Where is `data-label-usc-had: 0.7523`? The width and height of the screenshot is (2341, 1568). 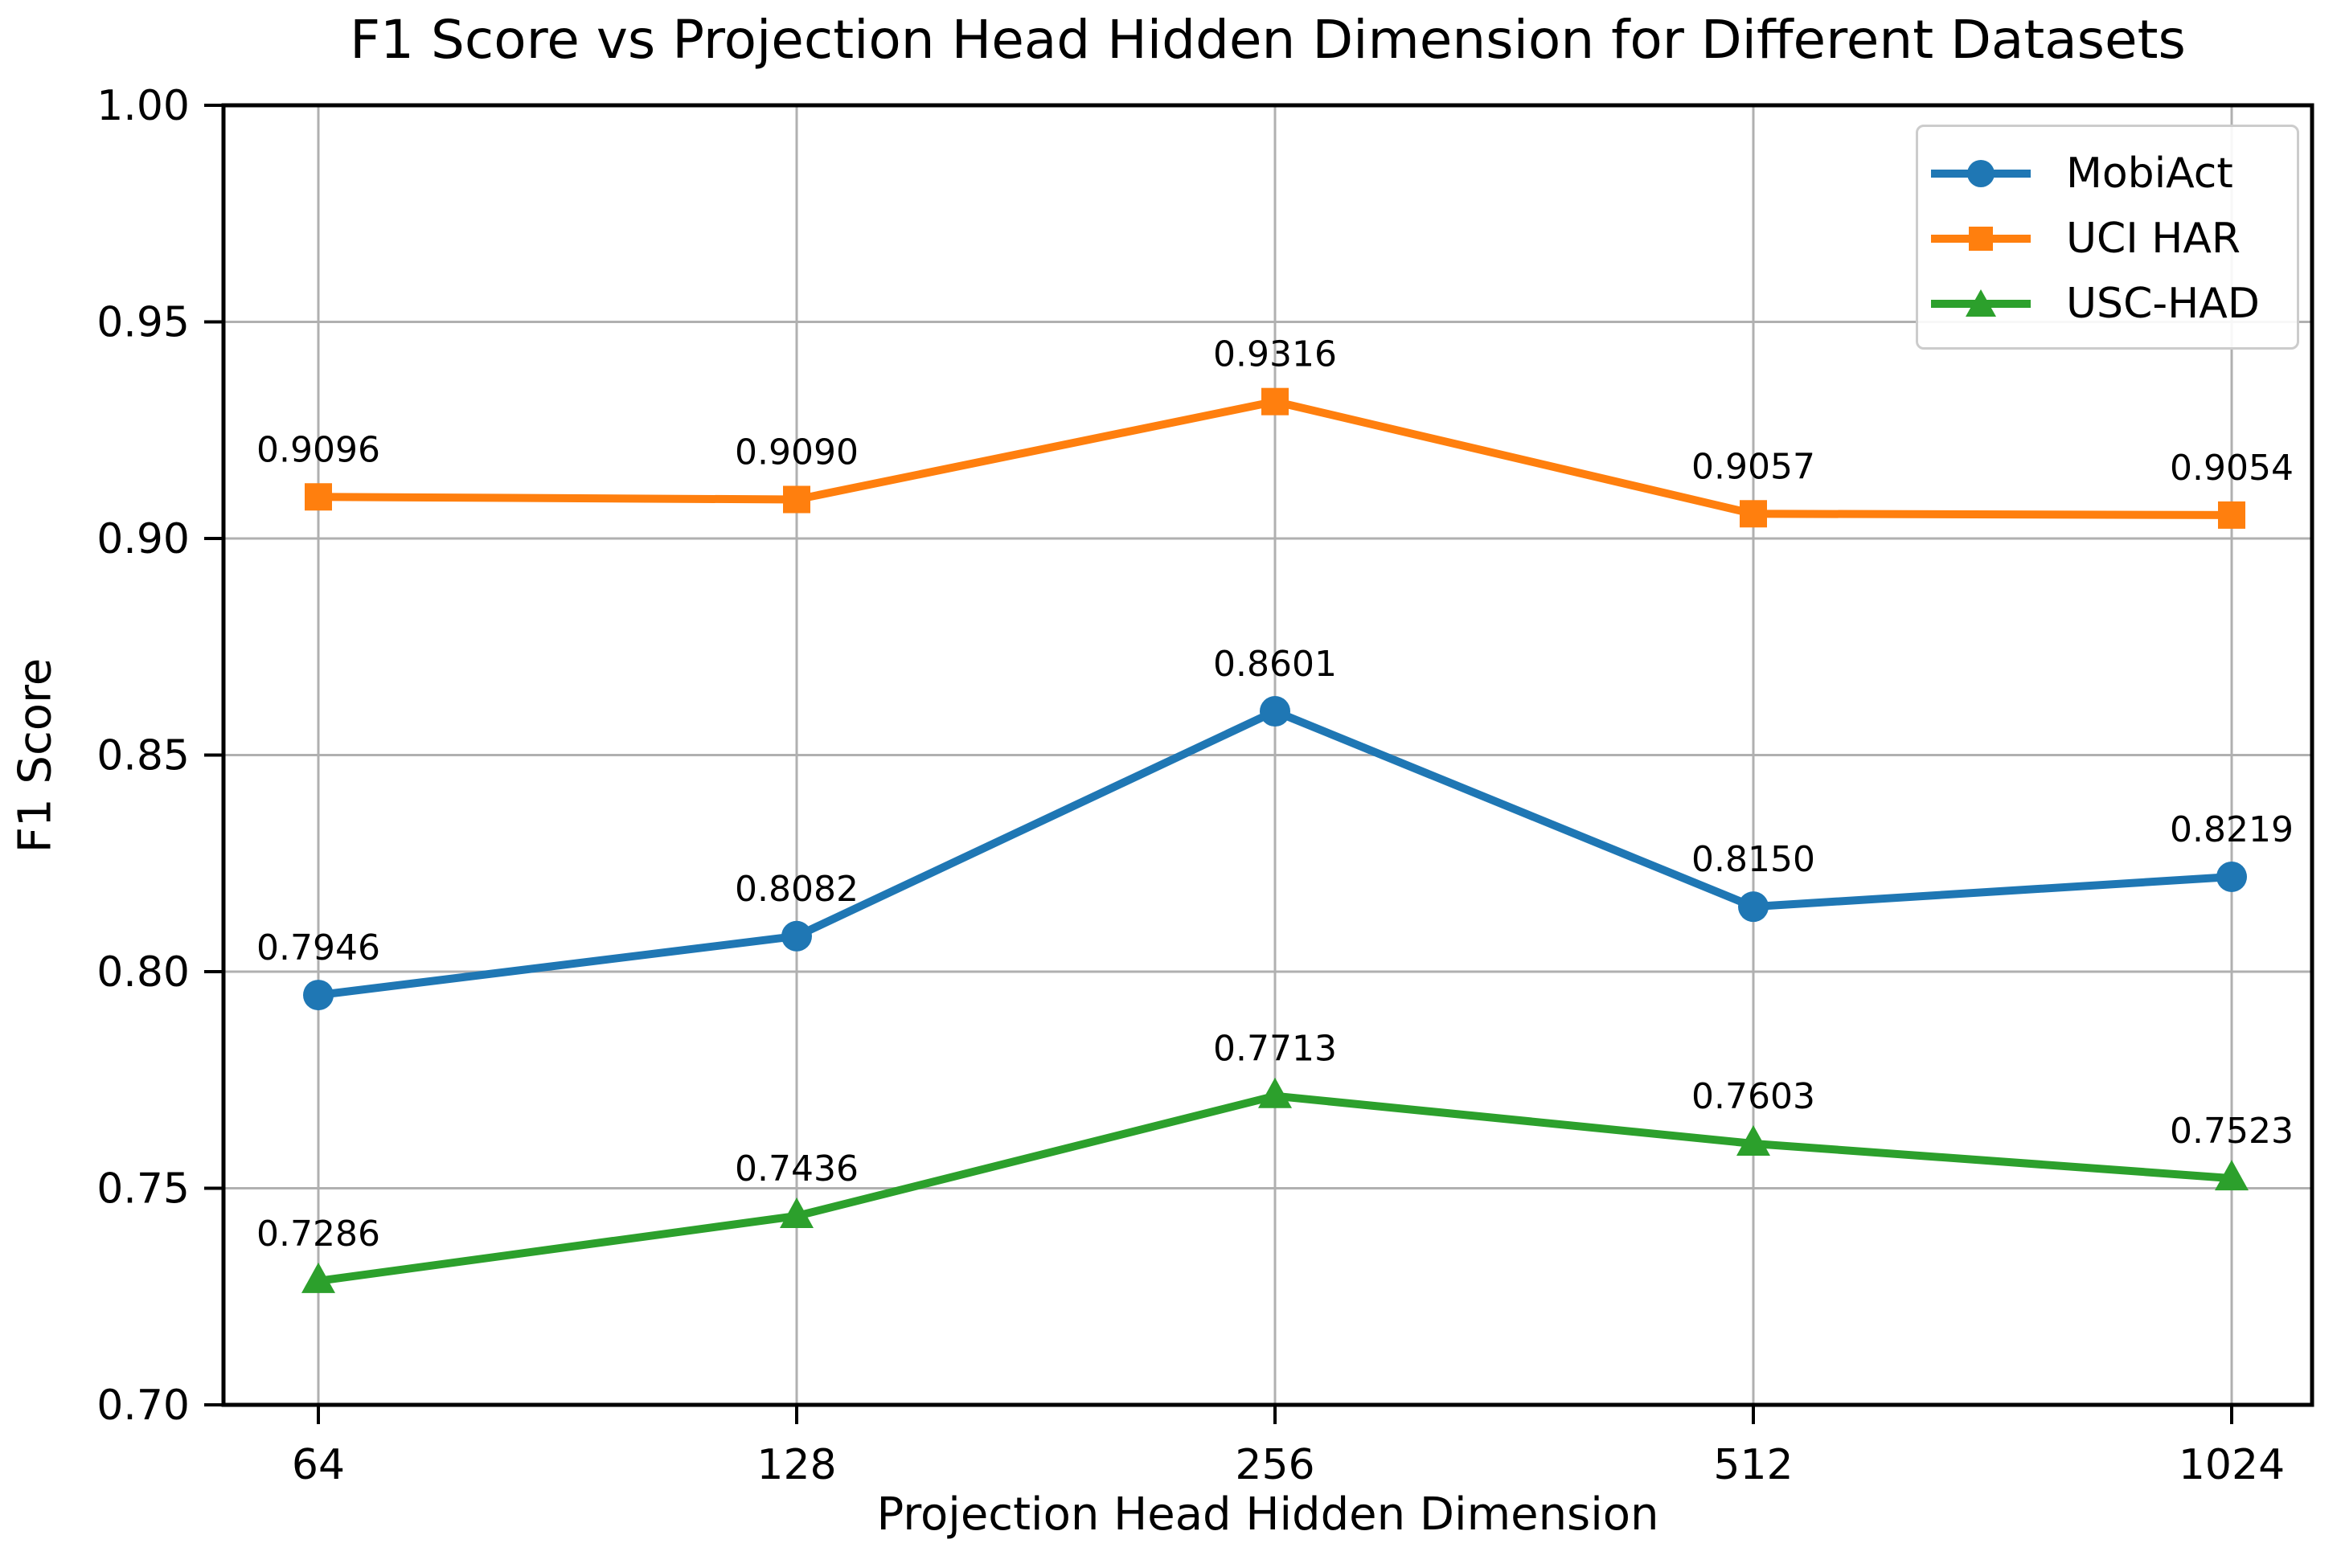 data-label-usc-had: 0.7523 is located at coordinates (2232, 1131).